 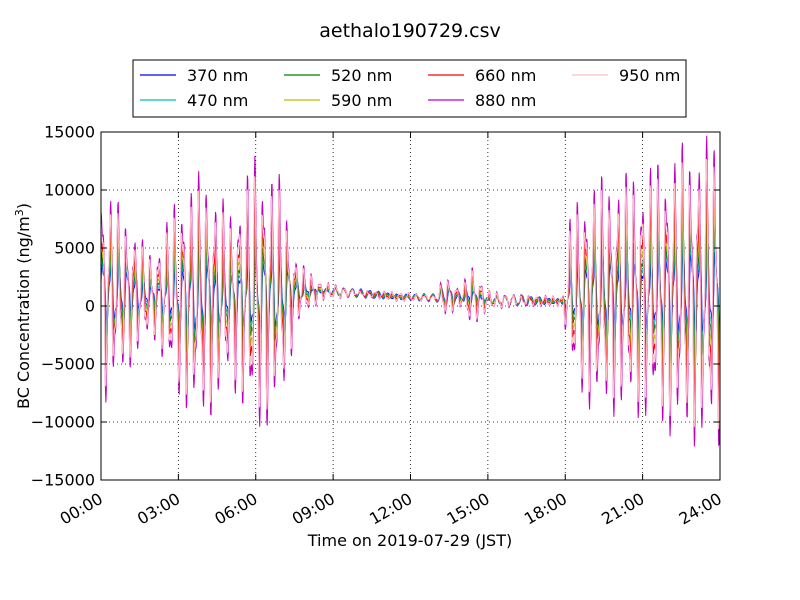 What do you see at coordinates (74, 248) in the screenshot?
I see `y-tick-label: 5000` at bounding box center [74, 248].